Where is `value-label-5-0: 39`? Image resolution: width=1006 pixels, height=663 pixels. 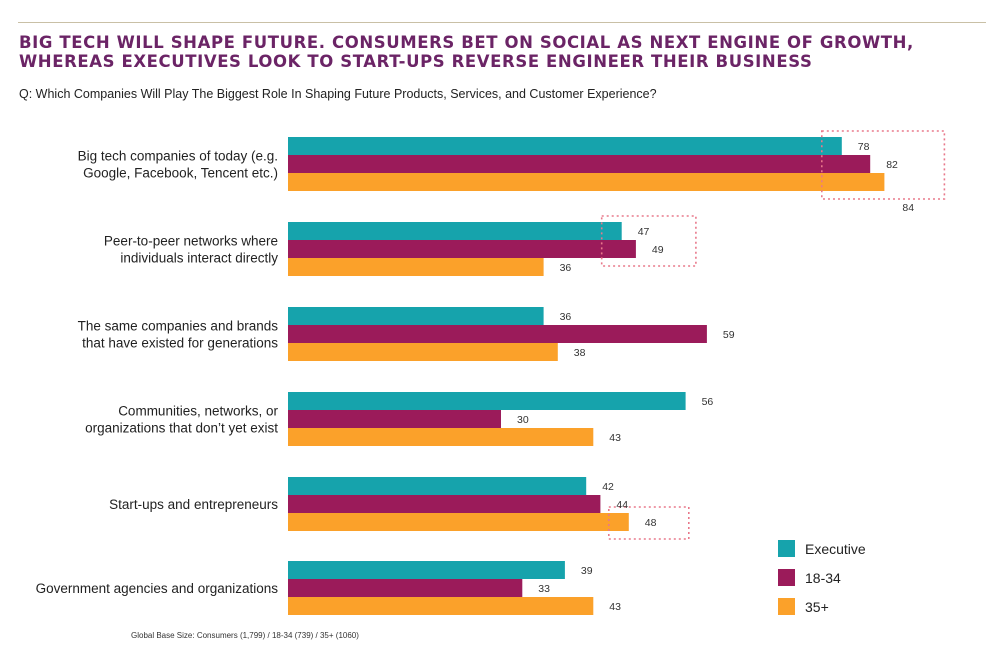
value-label-5-0: 39 is located at coordinates (587, 571).